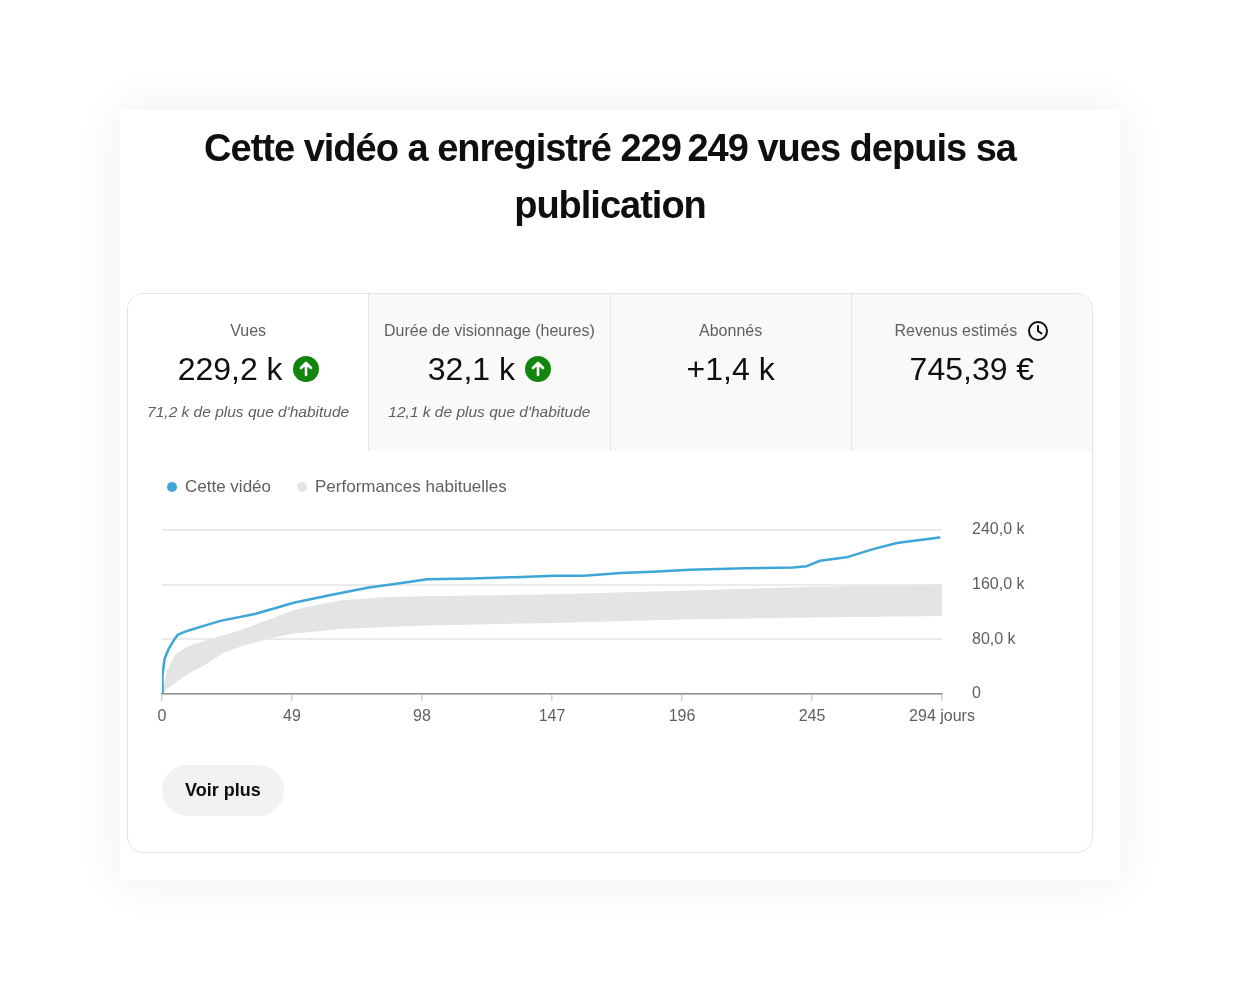 The image size is (1240, 1008). Describe the element at coordinates (223, 790) in the screenshot. I see `text: Voir plus` at that location.